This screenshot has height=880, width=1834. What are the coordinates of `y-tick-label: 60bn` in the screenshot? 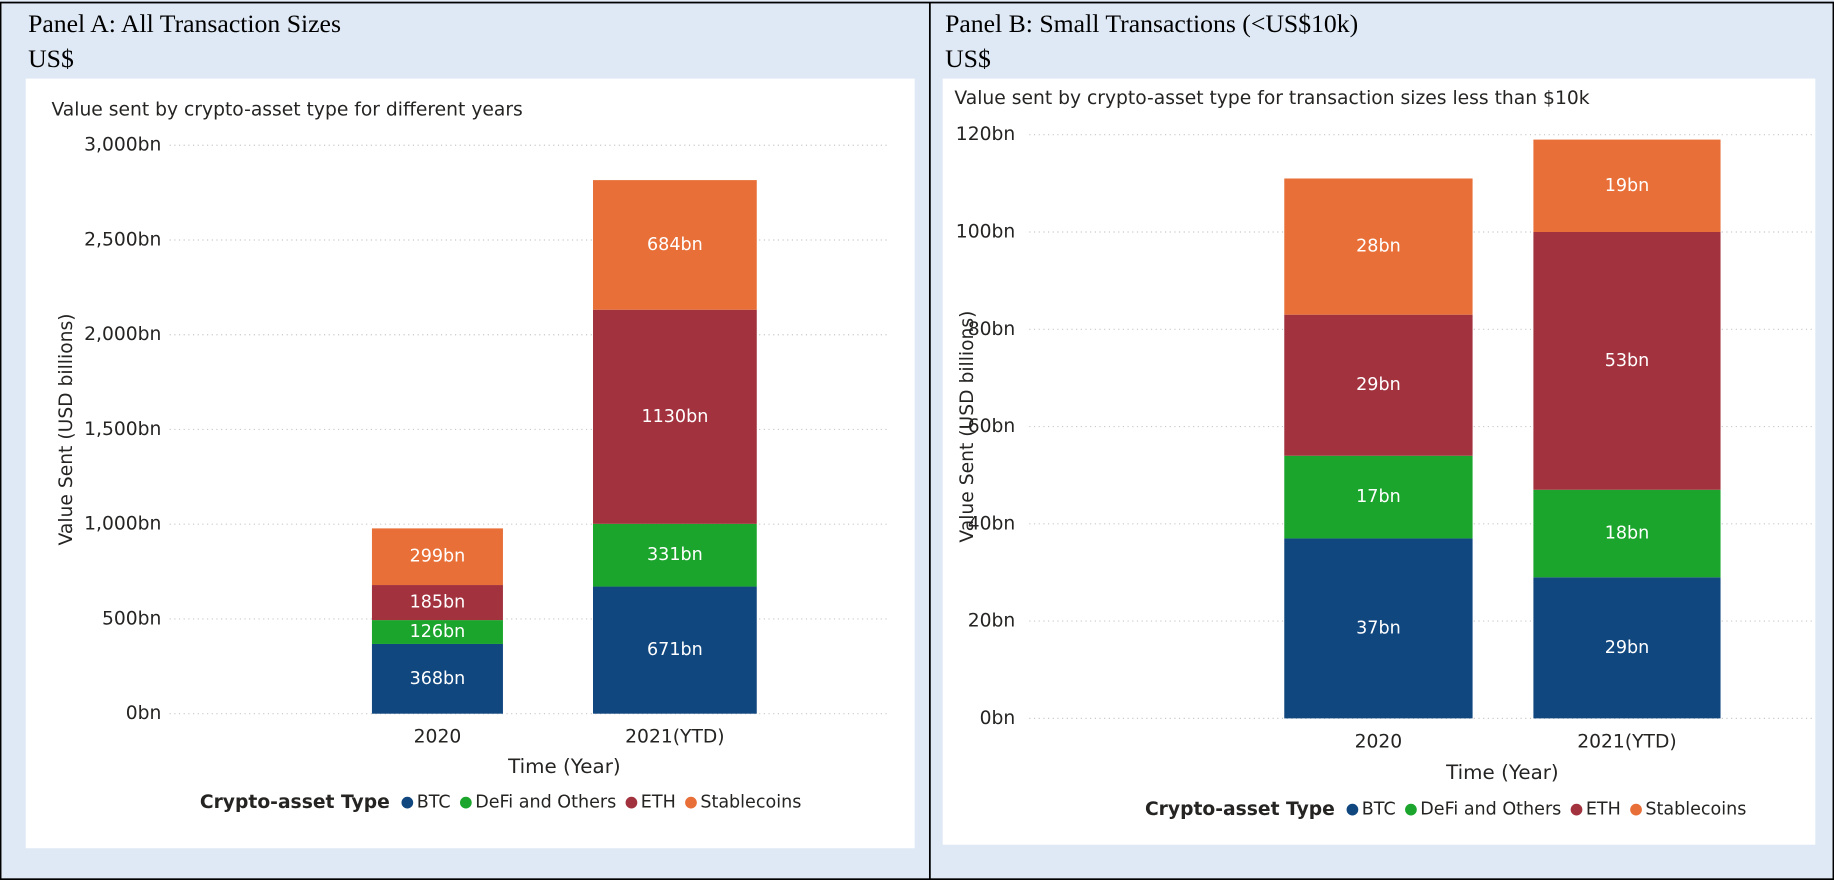 It's located at (992, 426).